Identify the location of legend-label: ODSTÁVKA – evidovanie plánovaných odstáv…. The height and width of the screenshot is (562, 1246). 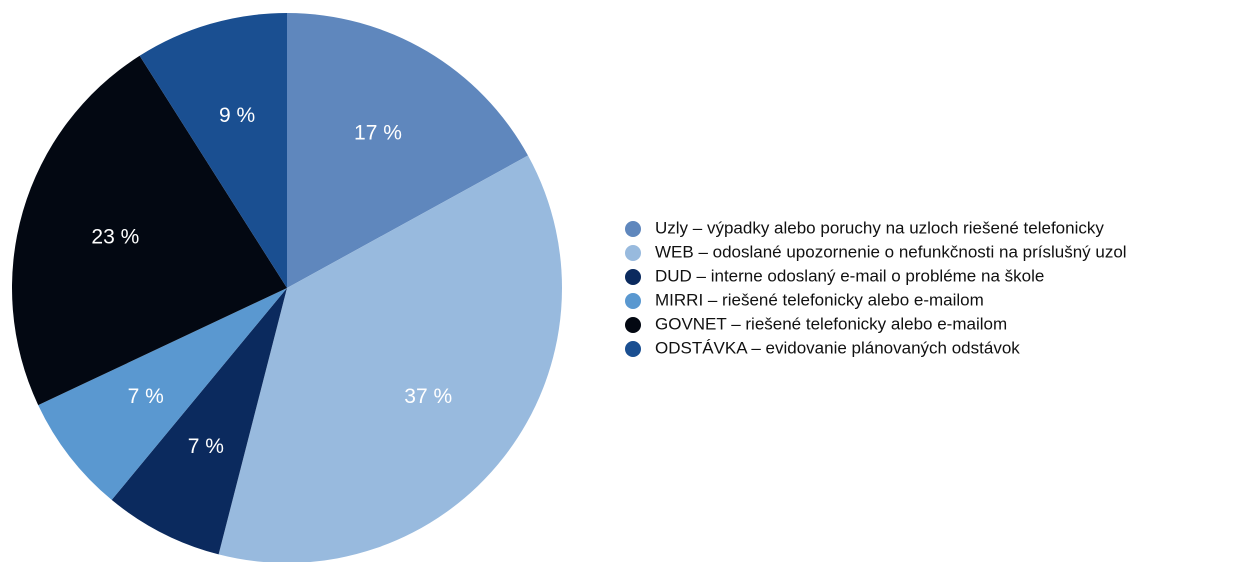
(837, 347).